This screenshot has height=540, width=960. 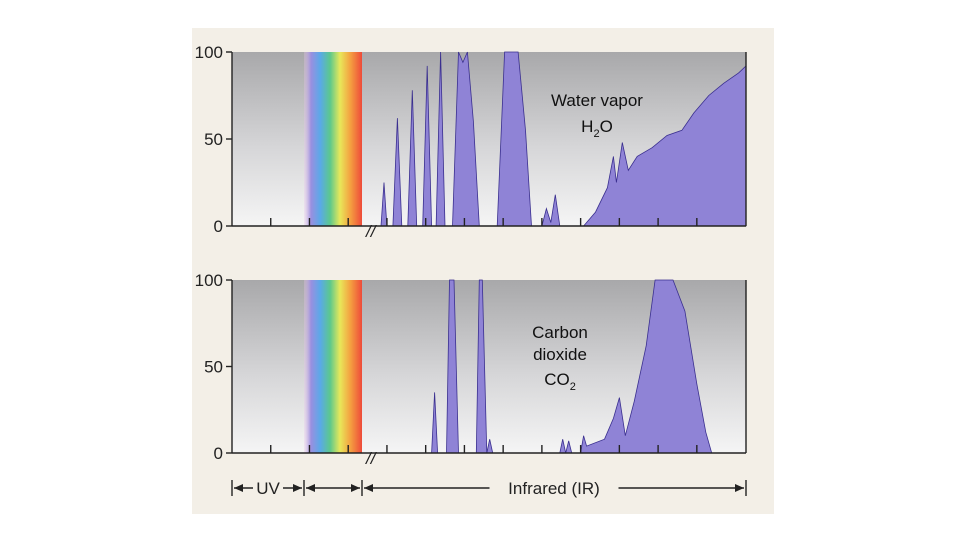 What do you see at coordinates (489, 488) in the screenshot?
I see `spectral-region-scale: UV Infrared (IR)` at bounding box center [489, 488].